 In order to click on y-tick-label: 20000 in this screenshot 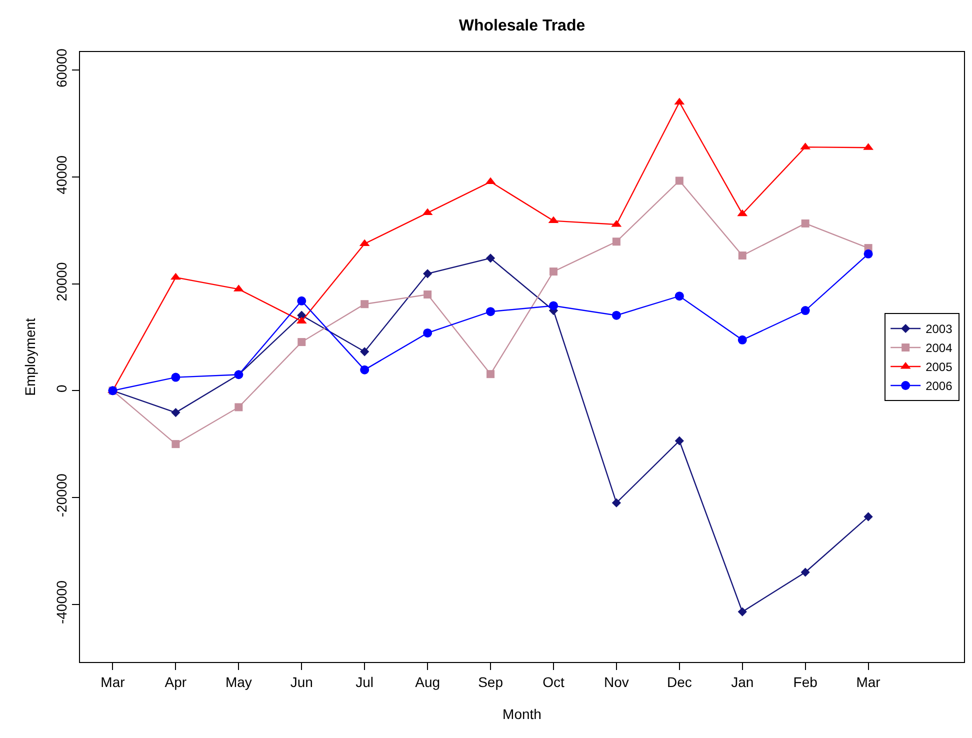, I will do `click(61, 282)`.